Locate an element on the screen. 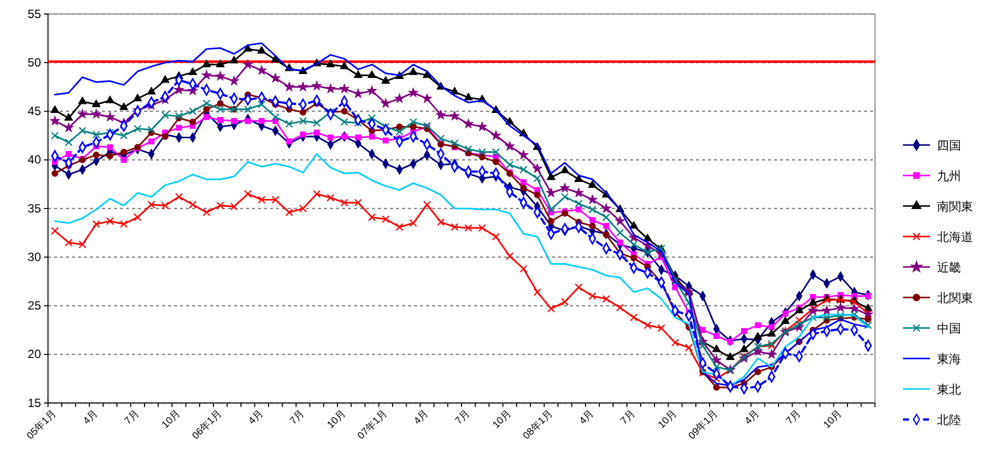  legend-label: 近畿 is located at coordinates (949, 267).